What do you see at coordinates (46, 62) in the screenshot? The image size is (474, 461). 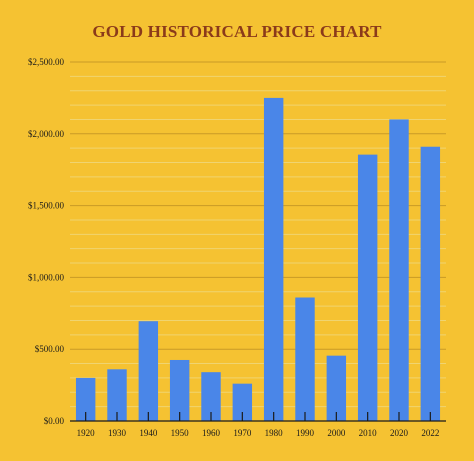 I see `y-tick-label: $2,500.00` at bounding box center [46, 62].